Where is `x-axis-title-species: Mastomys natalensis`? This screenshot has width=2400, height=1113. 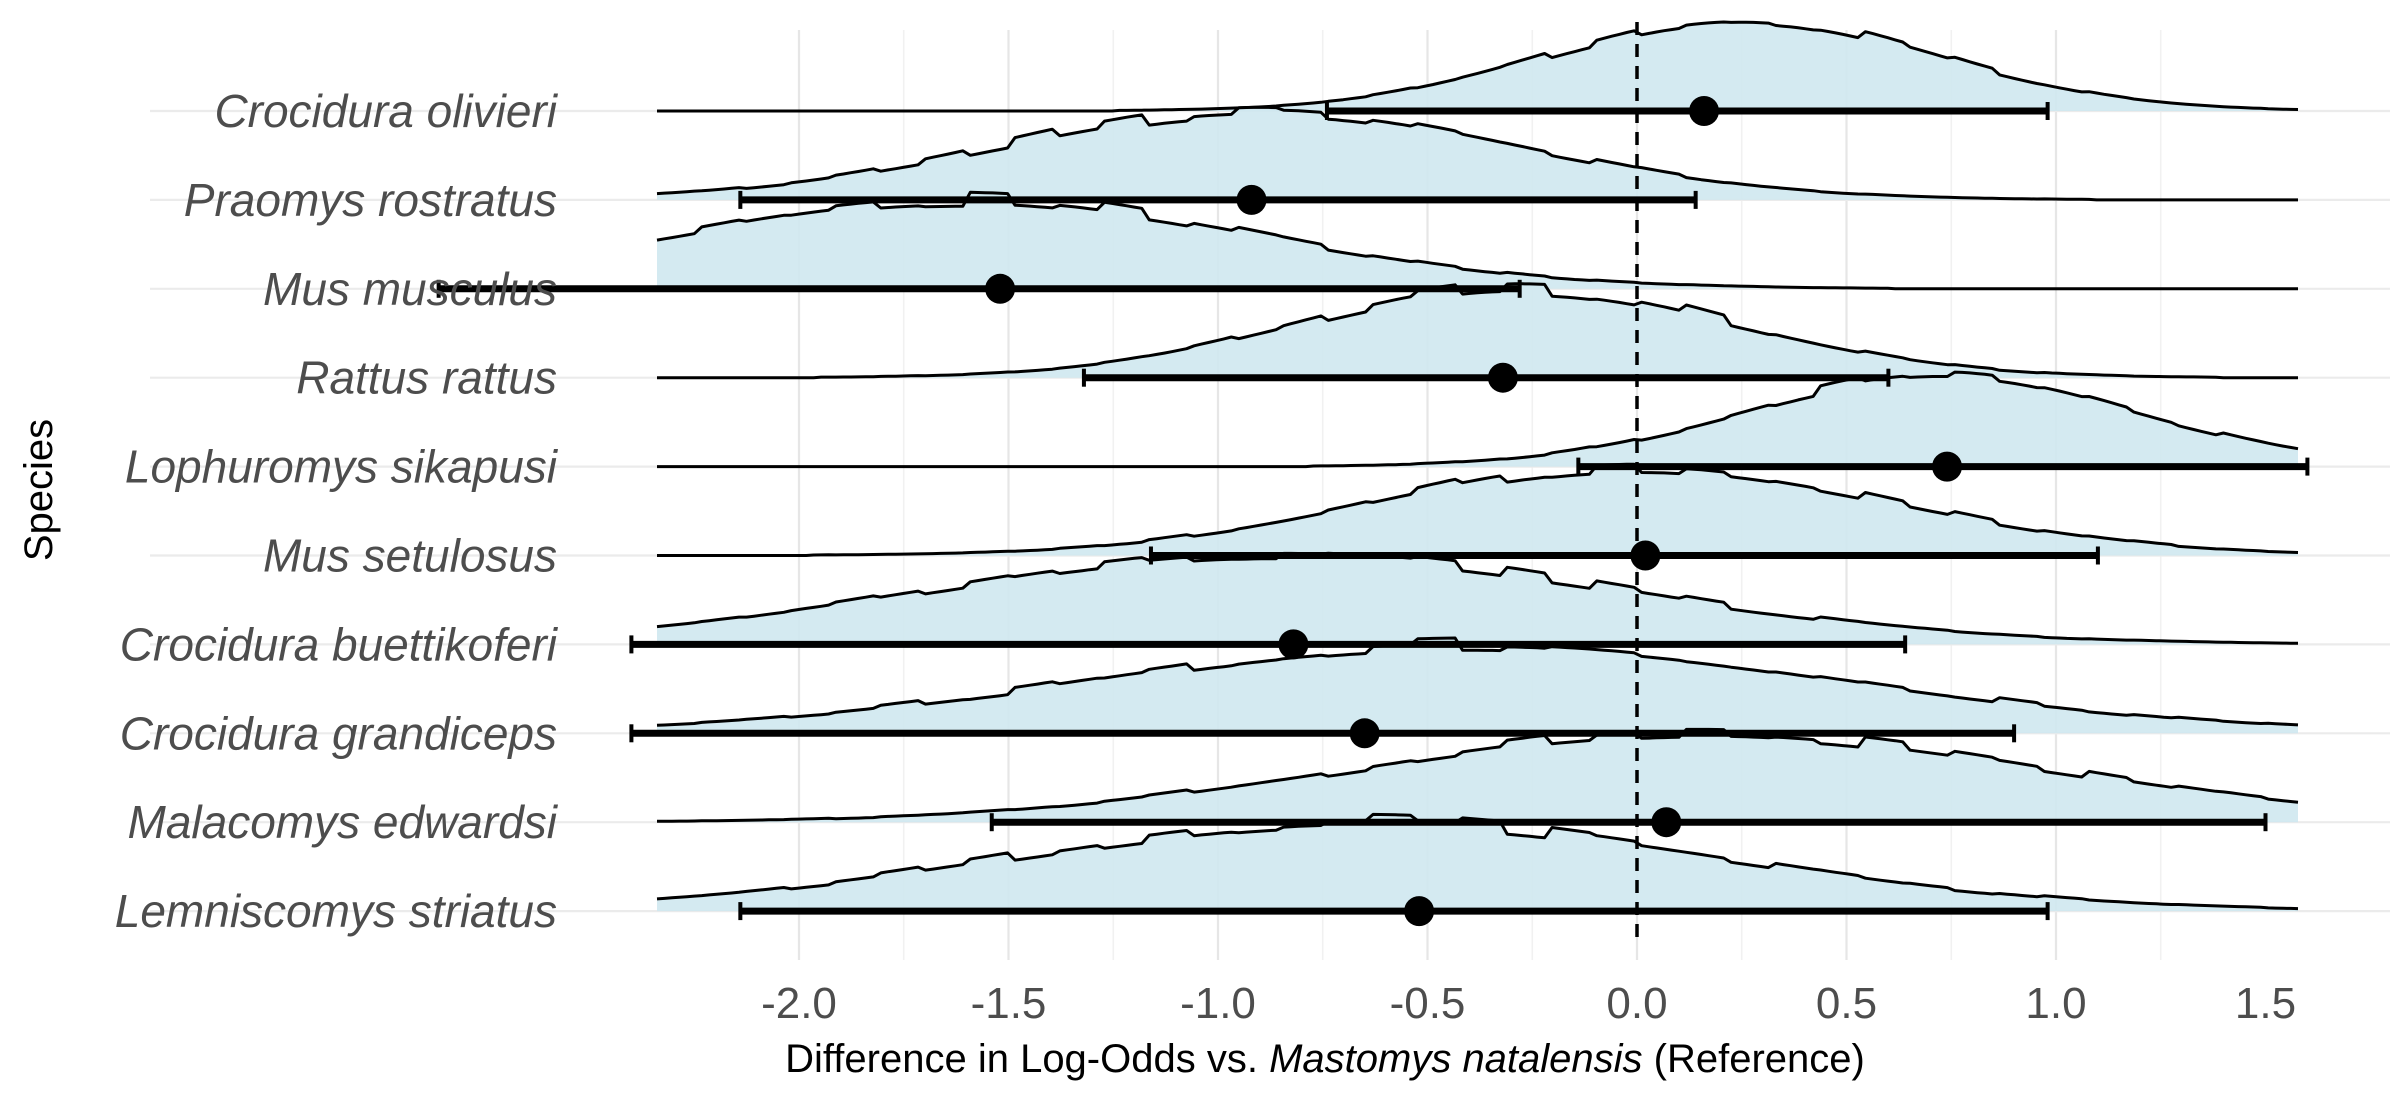
x-axis-title-species: Mastomys natalensis is located at coordinates (1455, 1059).